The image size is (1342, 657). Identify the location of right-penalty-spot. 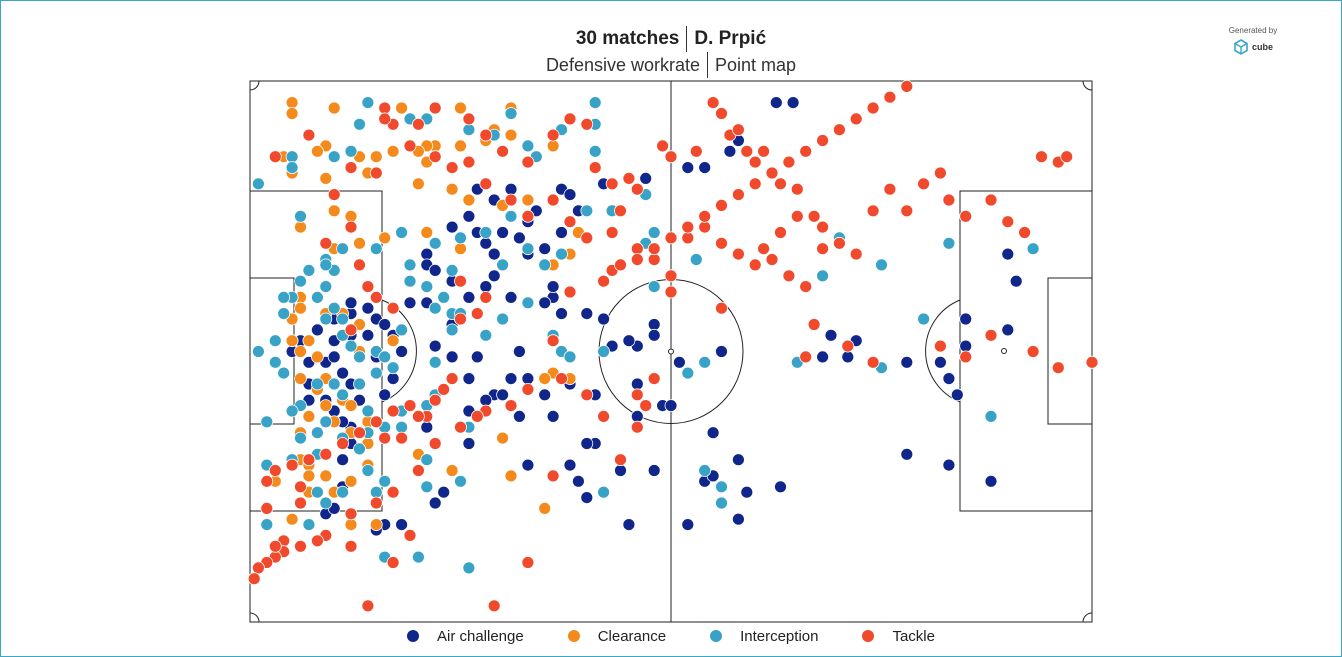
(1004, 351).